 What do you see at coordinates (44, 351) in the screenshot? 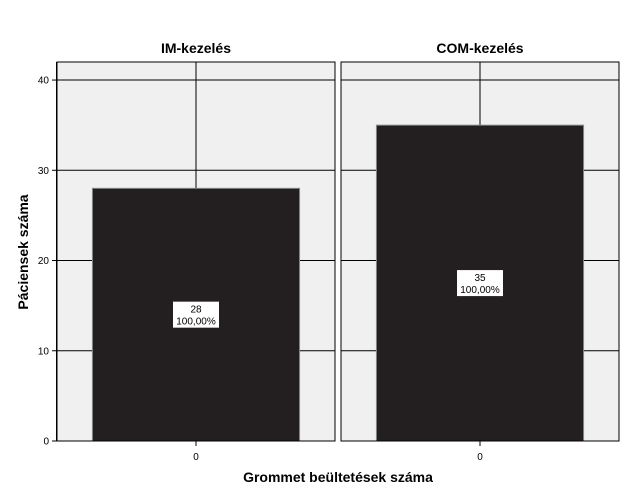
I see `y-tick-label: 10` at bounding box center [44, 351].